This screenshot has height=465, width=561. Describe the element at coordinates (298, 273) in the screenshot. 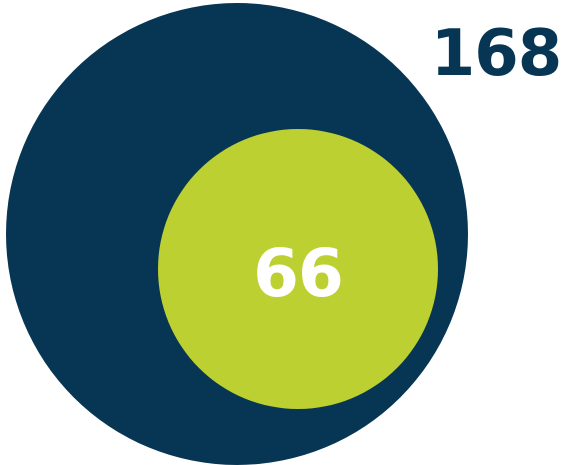

I see `inner-value-label: 66` at that location.